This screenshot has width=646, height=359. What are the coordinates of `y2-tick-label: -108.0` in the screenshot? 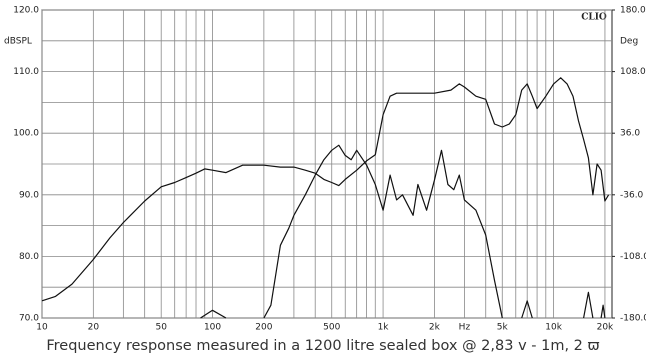 It's located at (633, 257).